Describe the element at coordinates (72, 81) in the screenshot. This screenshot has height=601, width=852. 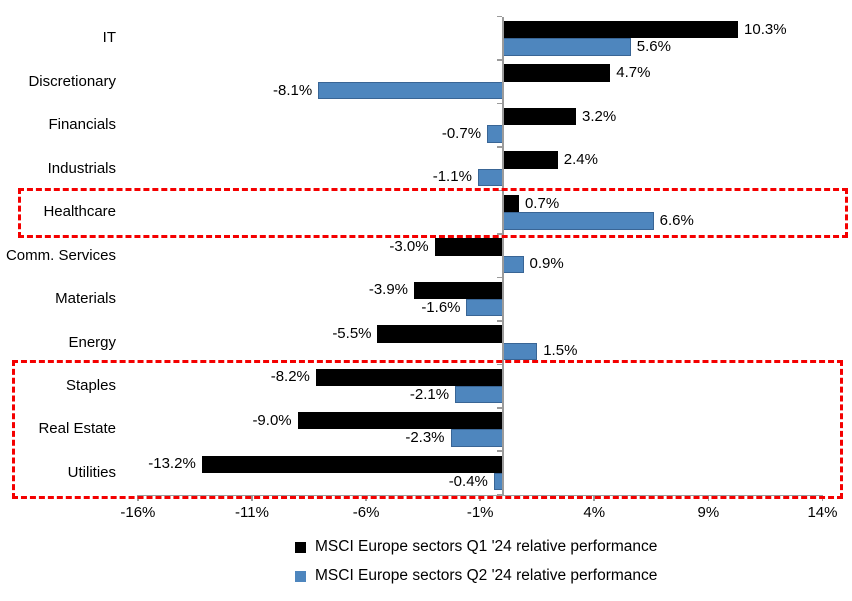
I see `category-label-discretionary: Discretionary` at that location.